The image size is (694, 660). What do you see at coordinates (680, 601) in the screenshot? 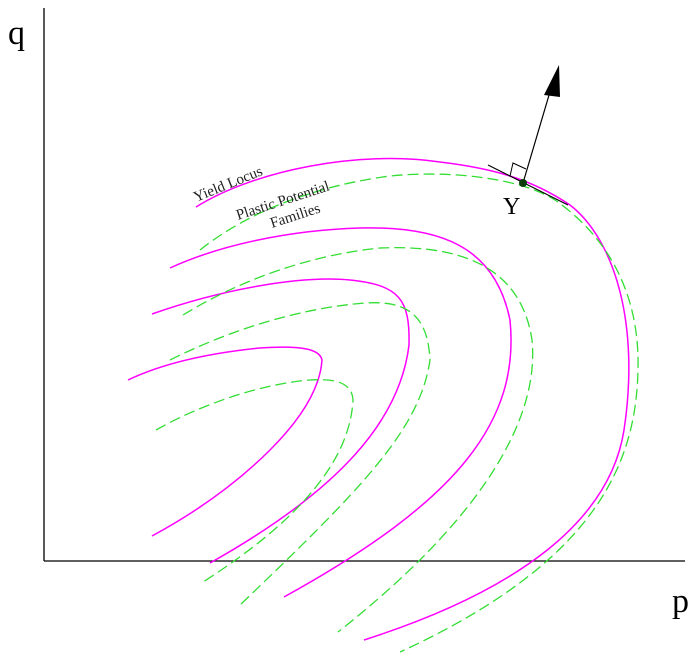
I see `p-axis-label: p` at bounding box center [680, 601].